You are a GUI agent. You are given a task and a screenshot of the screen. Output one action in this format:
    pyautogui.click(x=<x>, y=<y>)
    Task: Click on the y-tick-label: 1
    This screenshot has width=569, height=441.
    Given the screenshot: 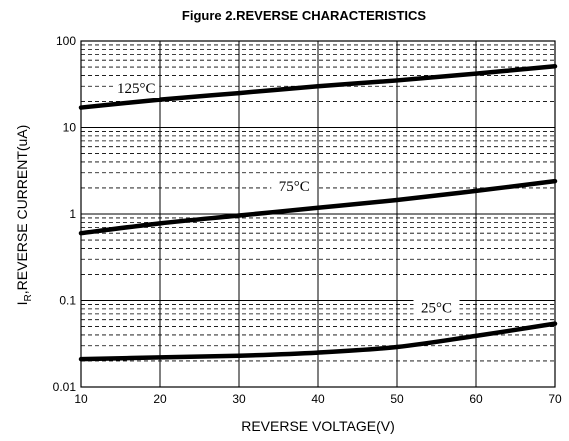 What is the action you would take?
    pyautogui.click(x=72, y=214)
    